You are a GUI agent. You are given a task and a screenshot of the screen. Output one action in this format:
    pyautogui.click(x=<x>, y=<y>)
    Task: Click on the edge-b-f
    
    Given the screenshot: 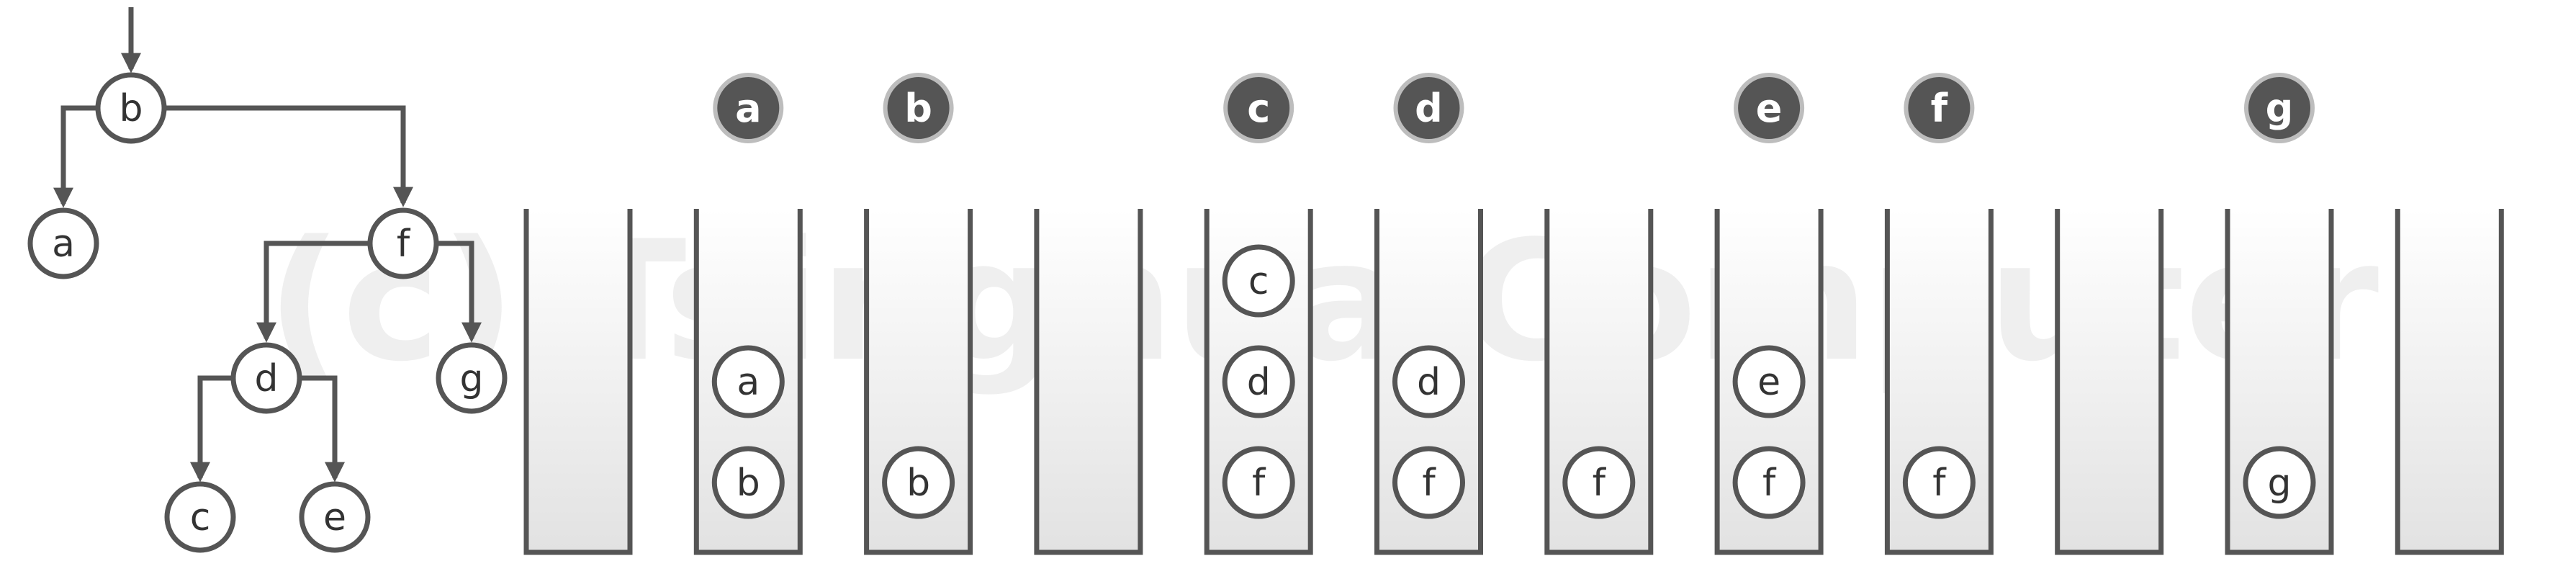 What is the action you would take?
    pyautogui.click(x=288, y=156)
    